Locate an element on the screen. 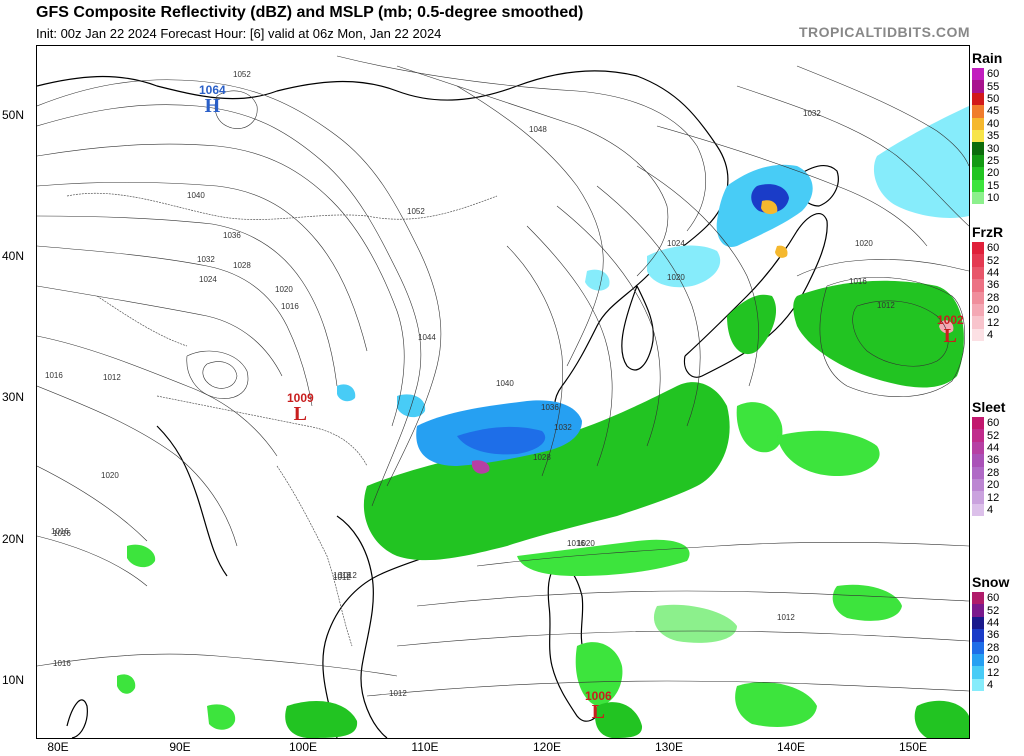  lon-label: 130E is located at coordinates (669, 747).